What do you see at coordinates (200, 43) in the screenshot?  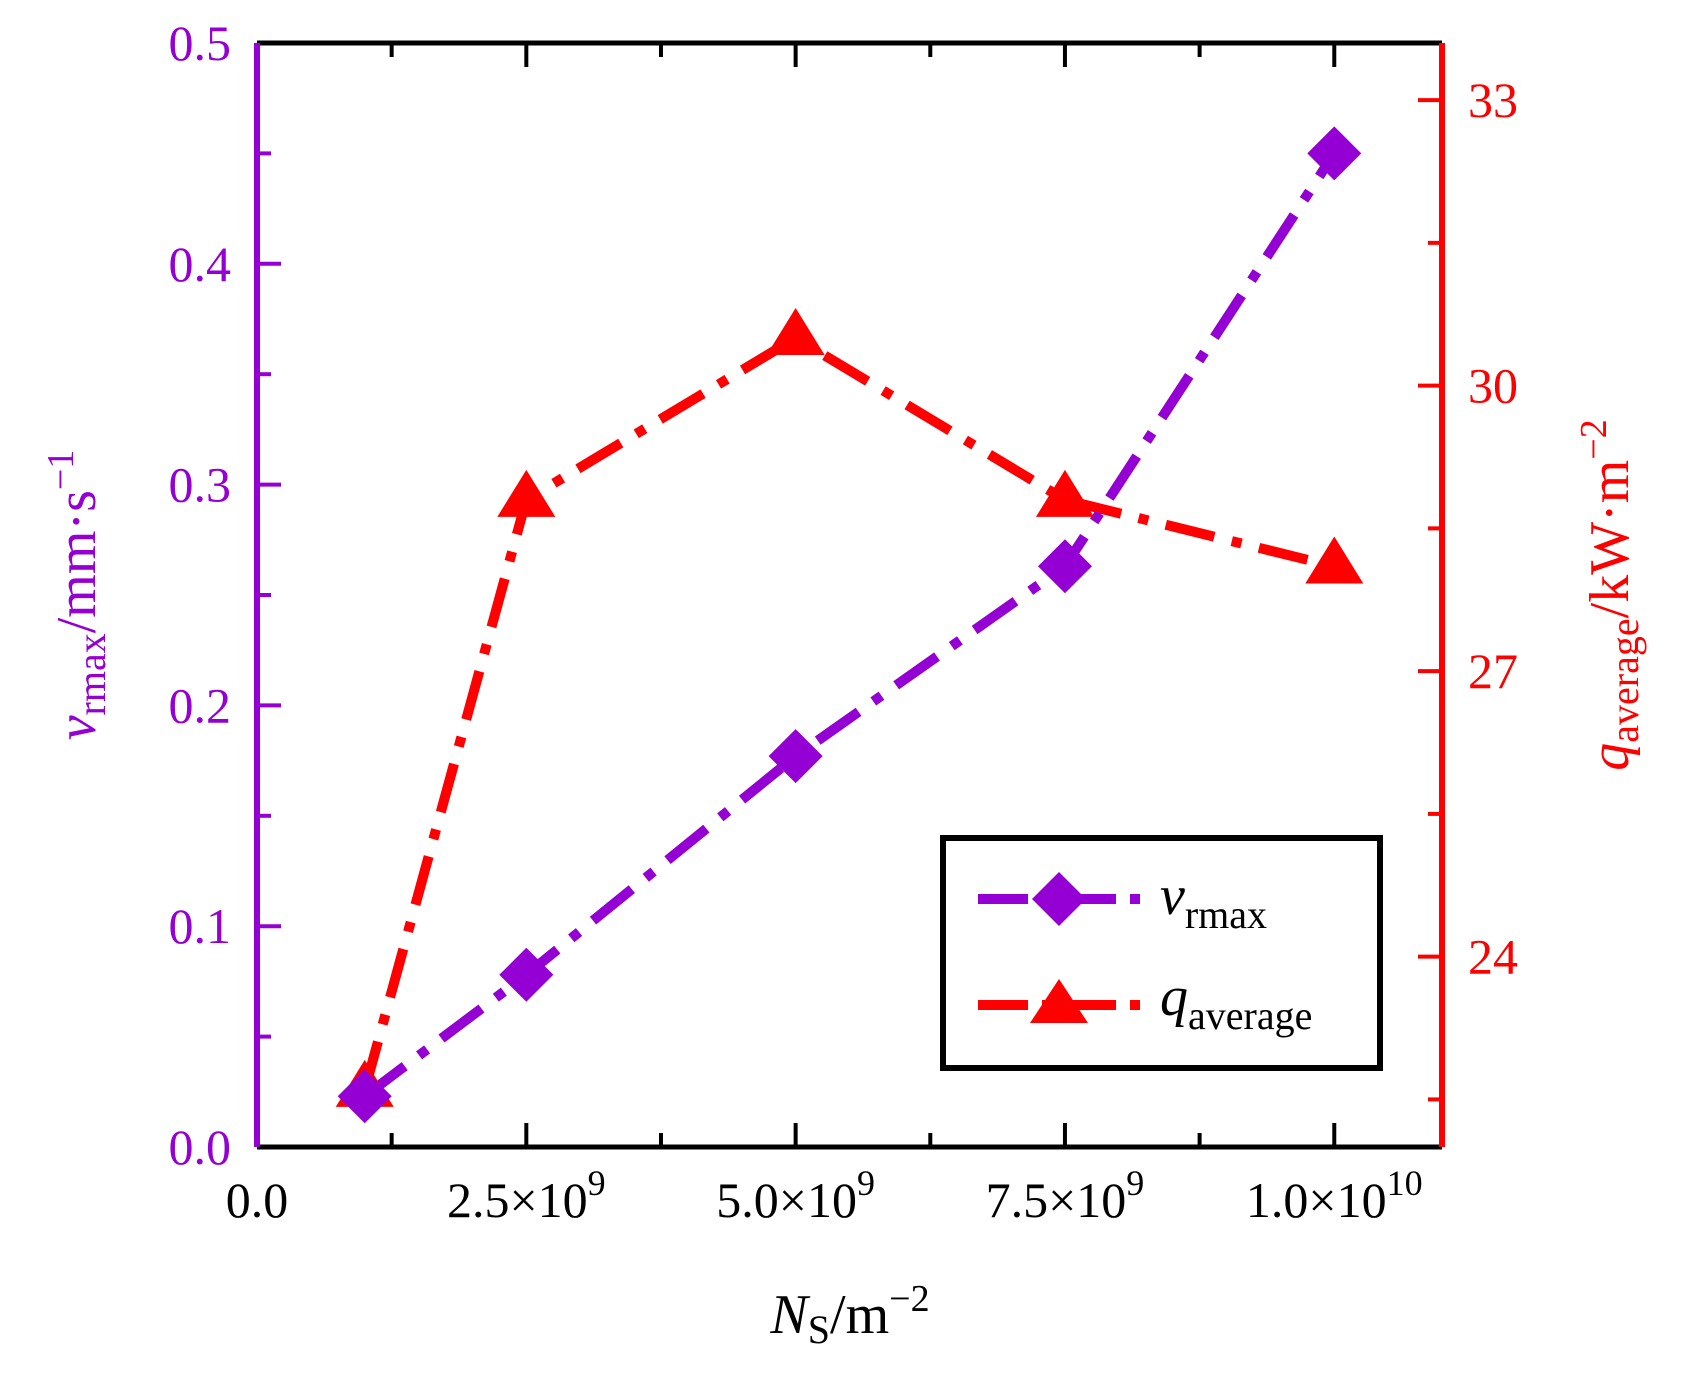 I see `y-left-tick-label: 0.5` at bounding box center [200, 43].